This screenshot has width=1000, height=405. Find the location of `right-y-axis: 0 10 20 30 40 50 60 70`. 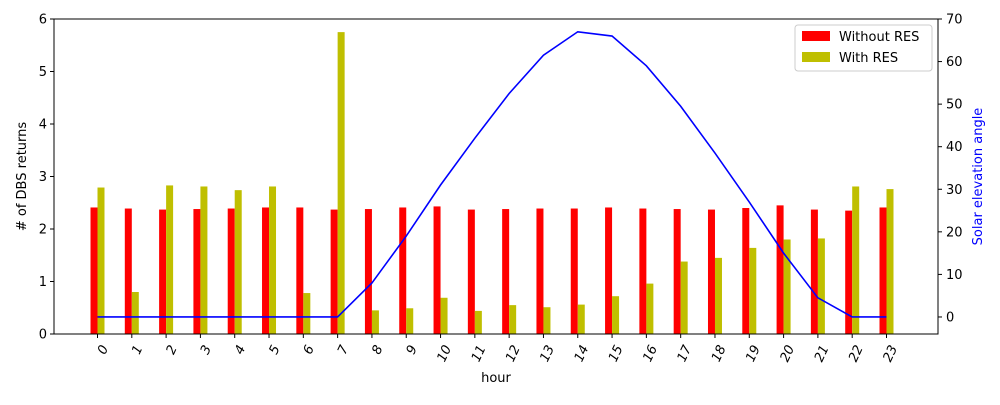

right-y-axis: 0 10 20 30 40 50 60 70 is located at coordinates (950, 169).